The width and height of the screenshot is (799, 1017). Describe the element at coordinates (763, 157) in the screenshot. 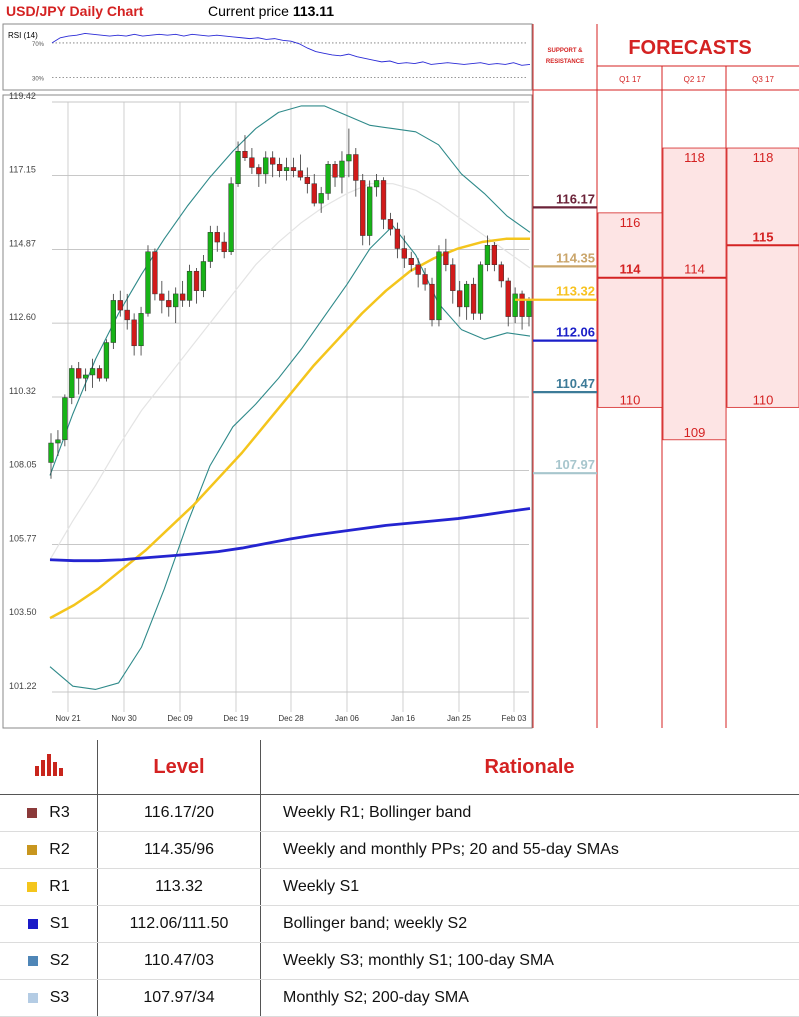

I see `forecast-high: 118` at that location.